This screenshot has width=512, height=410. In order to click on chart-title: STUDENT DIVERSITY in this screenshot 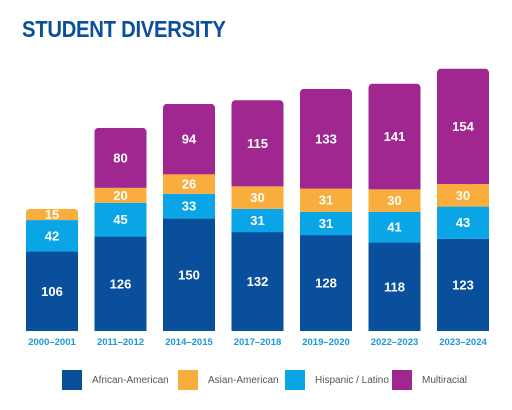, I will do `click(124, 29)`.